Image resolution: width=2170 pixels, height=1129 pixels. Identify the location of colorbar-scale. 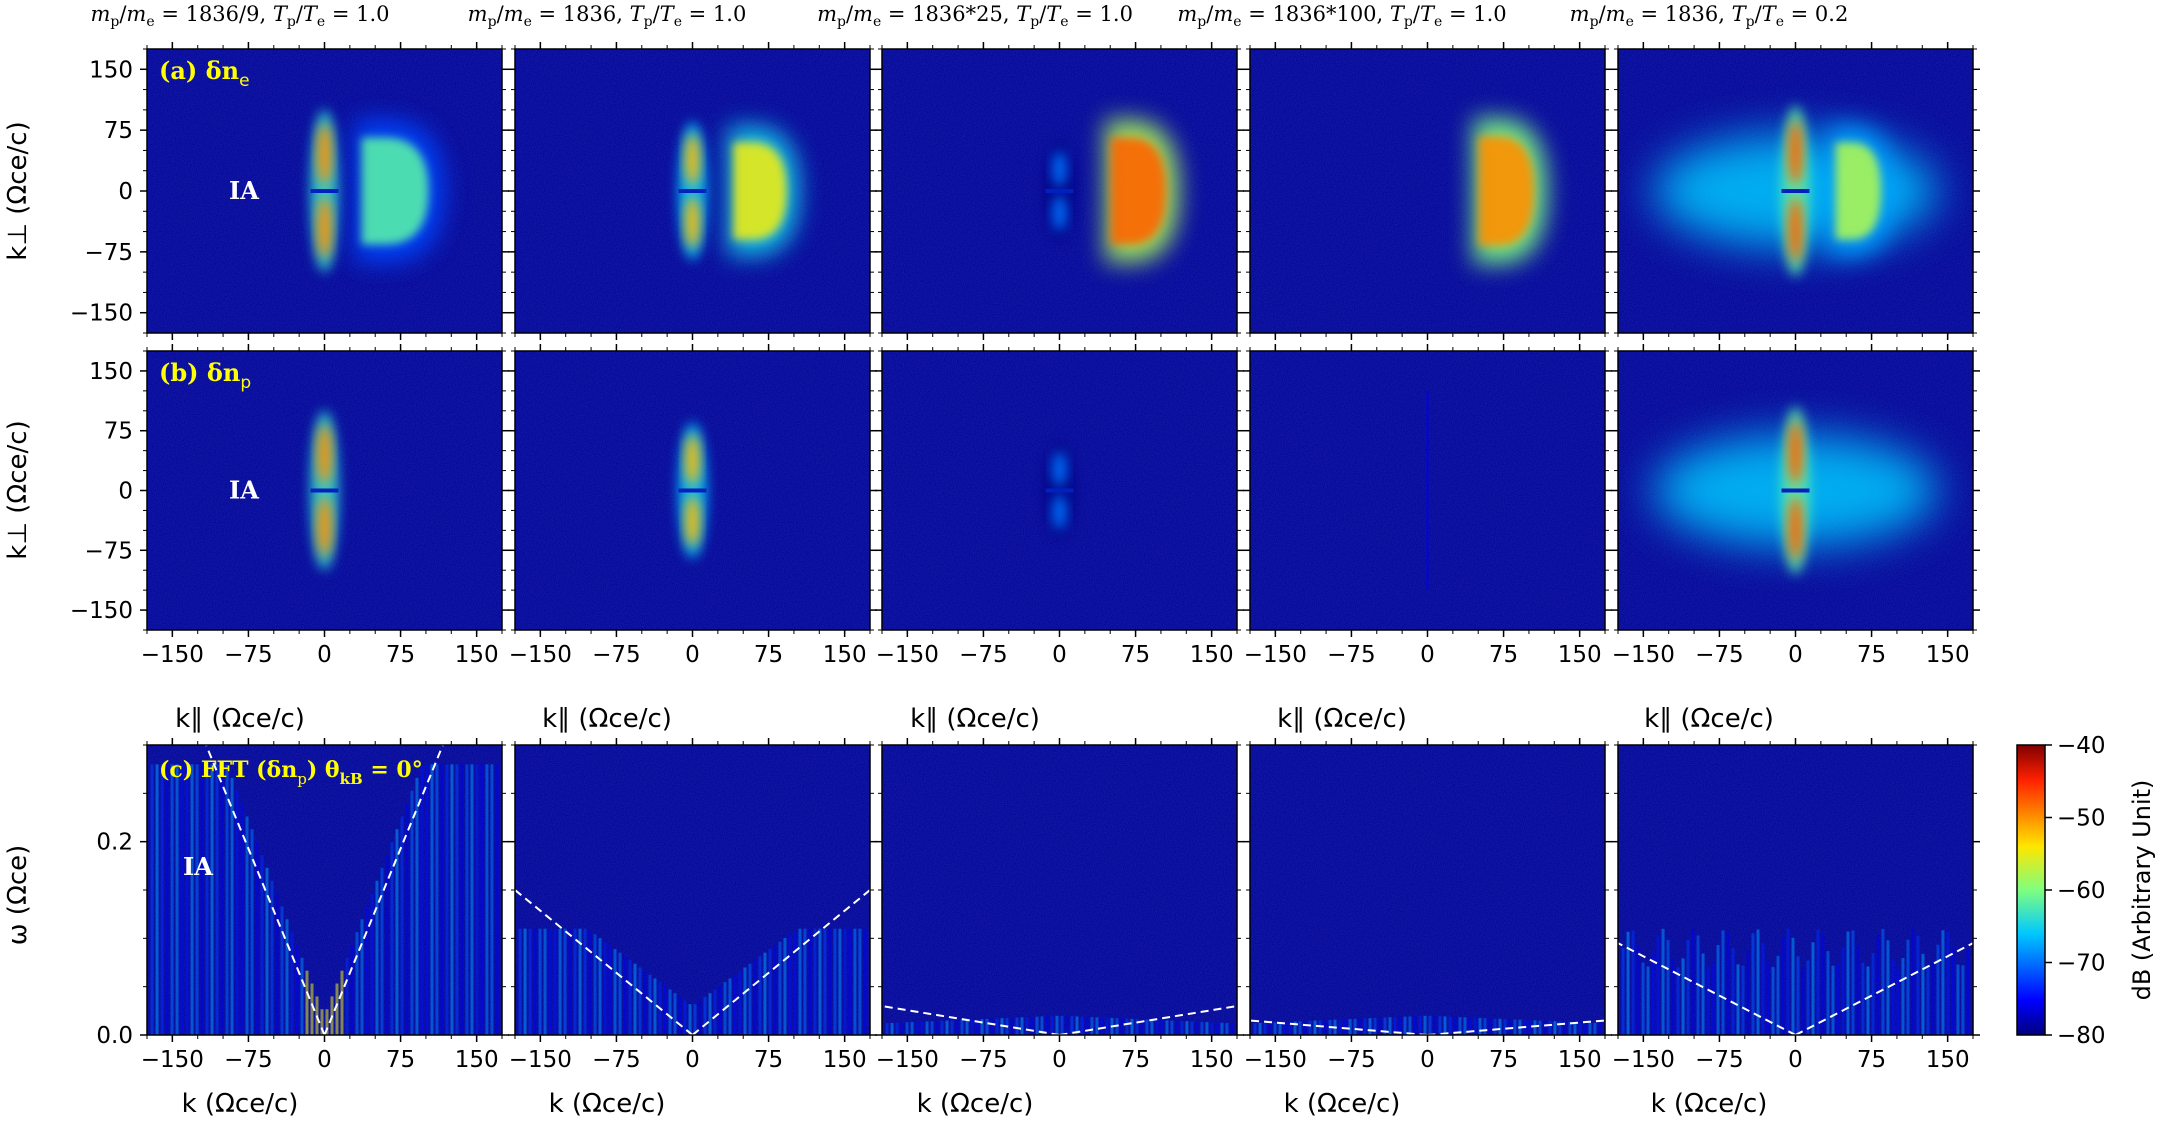
(2031, 890).